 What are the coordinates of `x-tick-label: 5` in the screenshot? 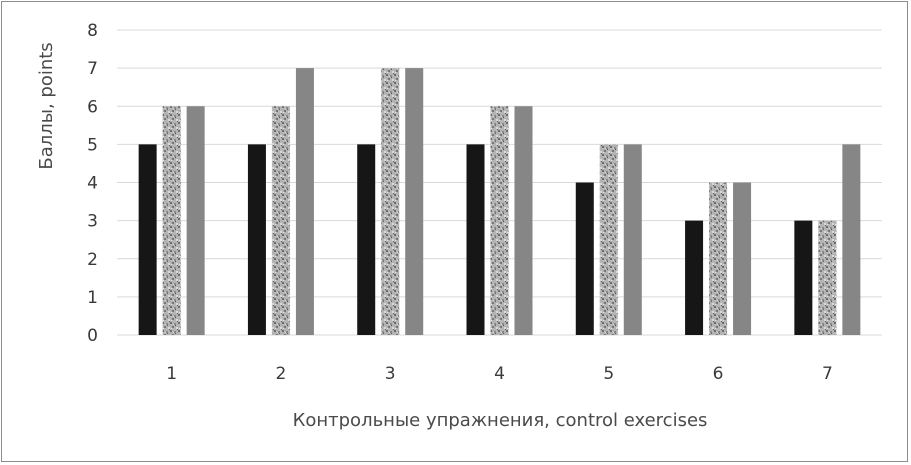 It's located at (608, 374).